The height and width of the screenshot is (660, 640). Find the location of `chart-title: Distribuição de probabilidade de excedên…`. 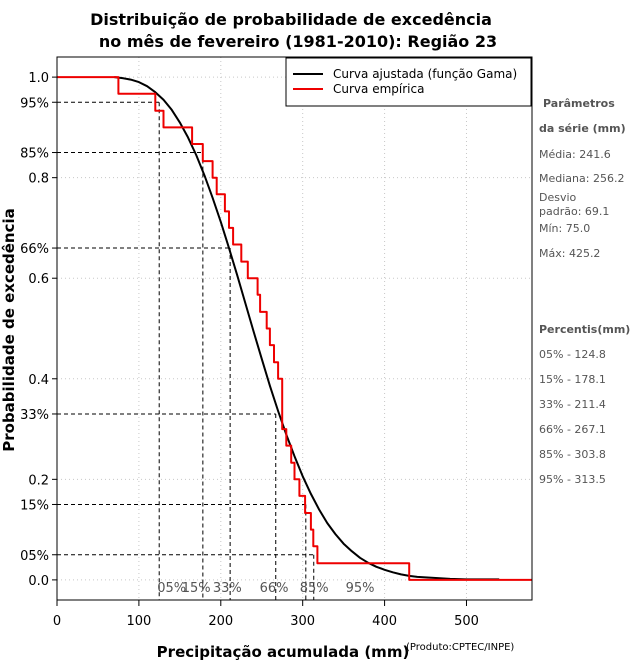

chart-title: Distribuição de probabilidade de excedên… is located at coordinates (291, 19).